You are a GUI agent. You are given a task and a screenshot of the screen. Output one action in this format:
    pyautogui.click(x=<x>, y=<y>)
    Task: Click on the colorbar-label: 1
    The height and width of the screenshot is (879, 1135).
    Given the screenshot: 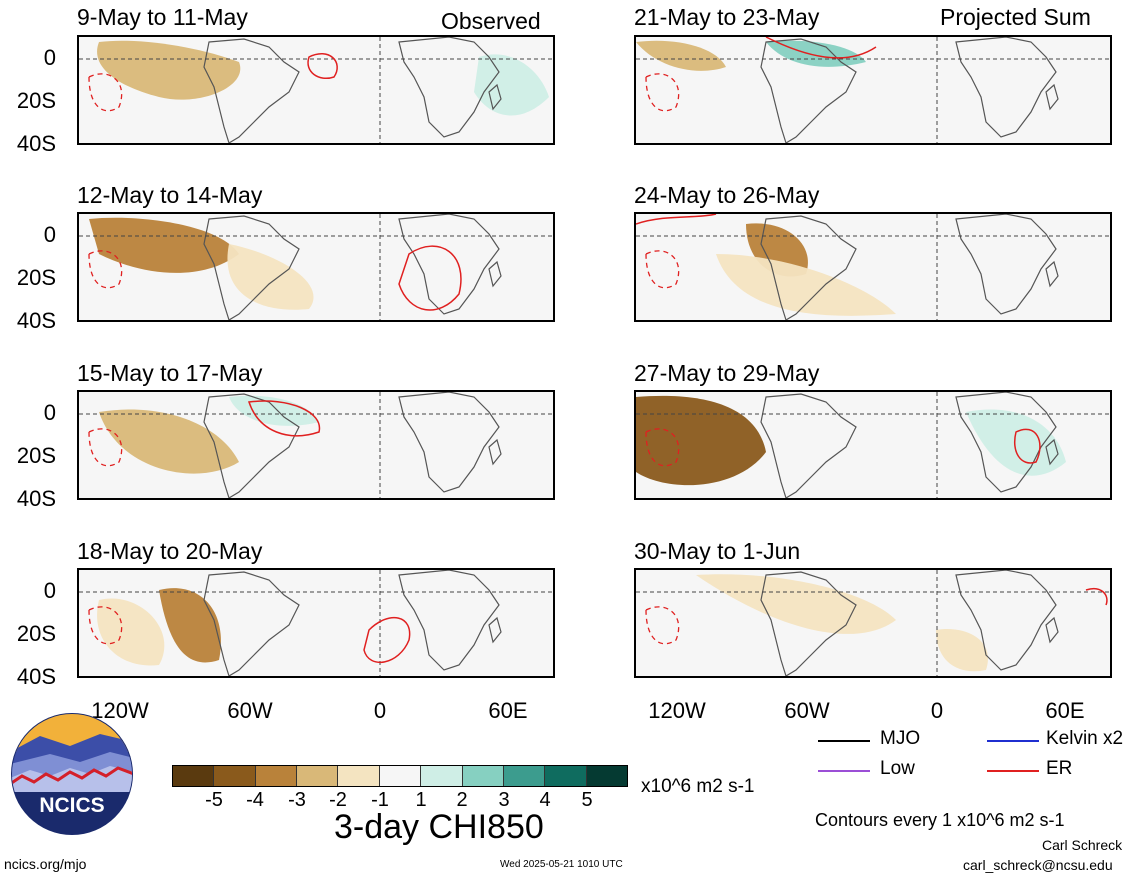 What is the action you would take?
    pyautogui.click(x=421, y=800)
    